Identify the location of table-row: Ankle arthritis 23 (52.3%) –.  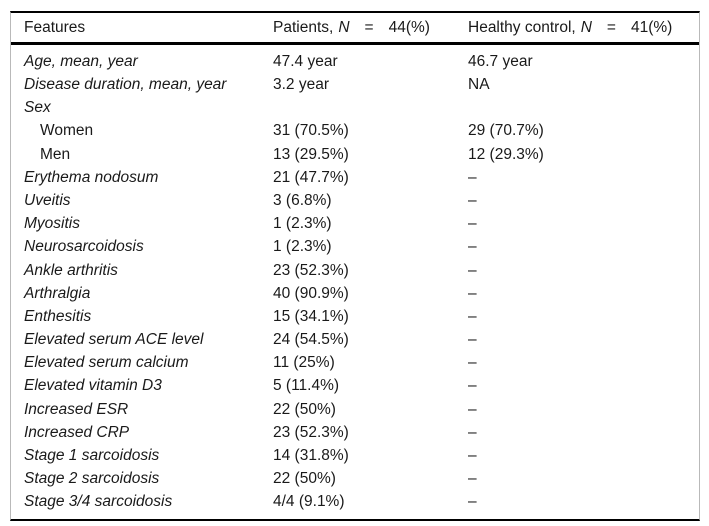
(355, 270).